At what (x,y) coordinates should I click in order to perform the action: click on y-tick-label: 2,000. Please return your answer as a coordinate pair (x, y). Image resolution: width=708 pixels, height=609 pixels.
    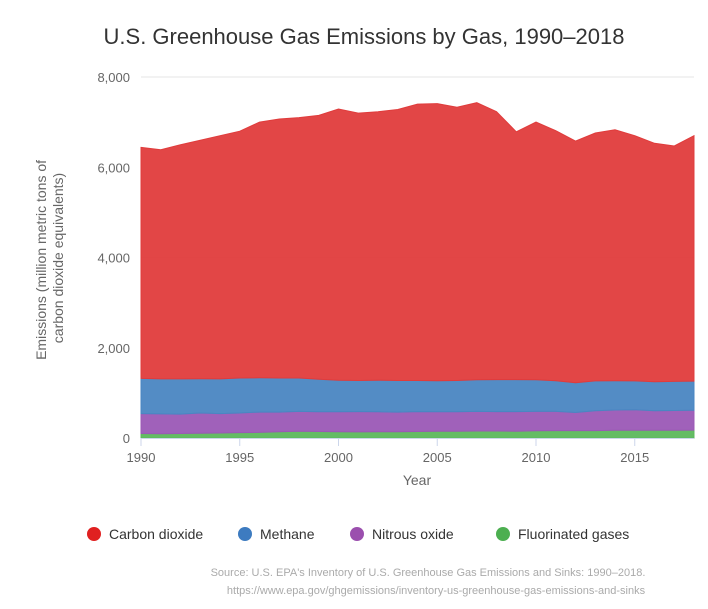
    Looking at the image, I should click on (113, 348).